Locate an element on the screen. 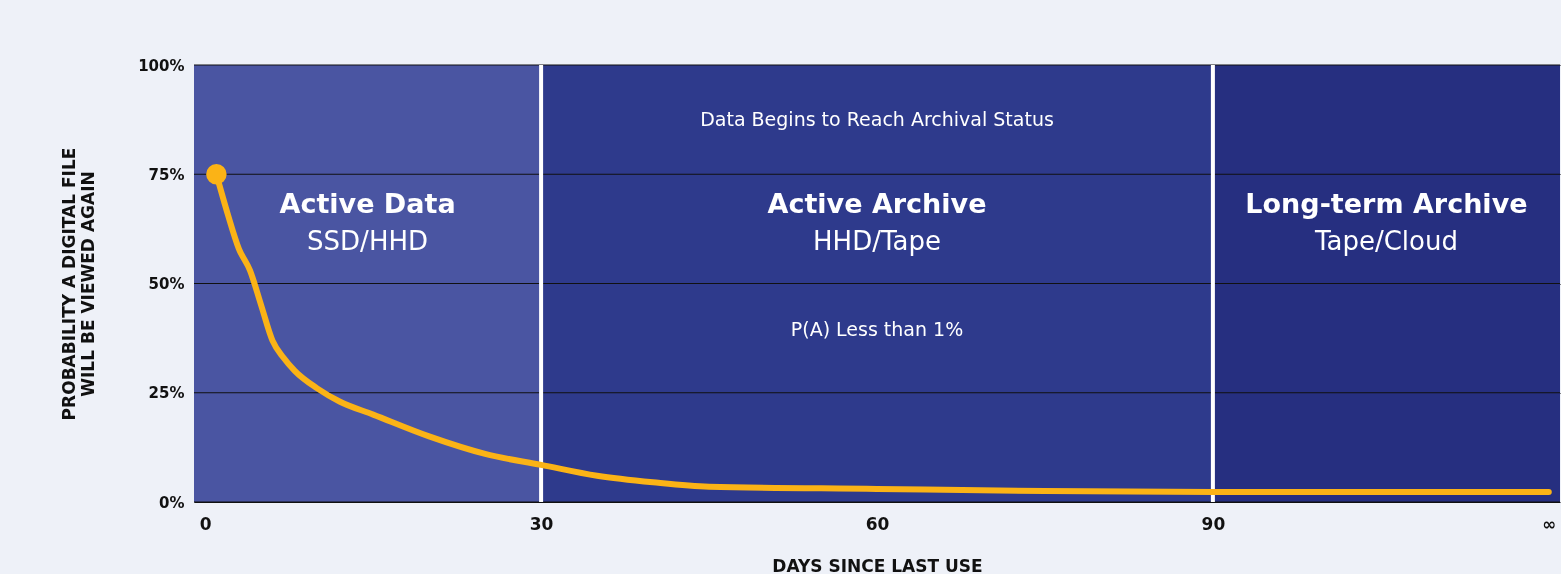  annotation: Data Begins to Reach Archival Status is located at coordinates (877, 119).